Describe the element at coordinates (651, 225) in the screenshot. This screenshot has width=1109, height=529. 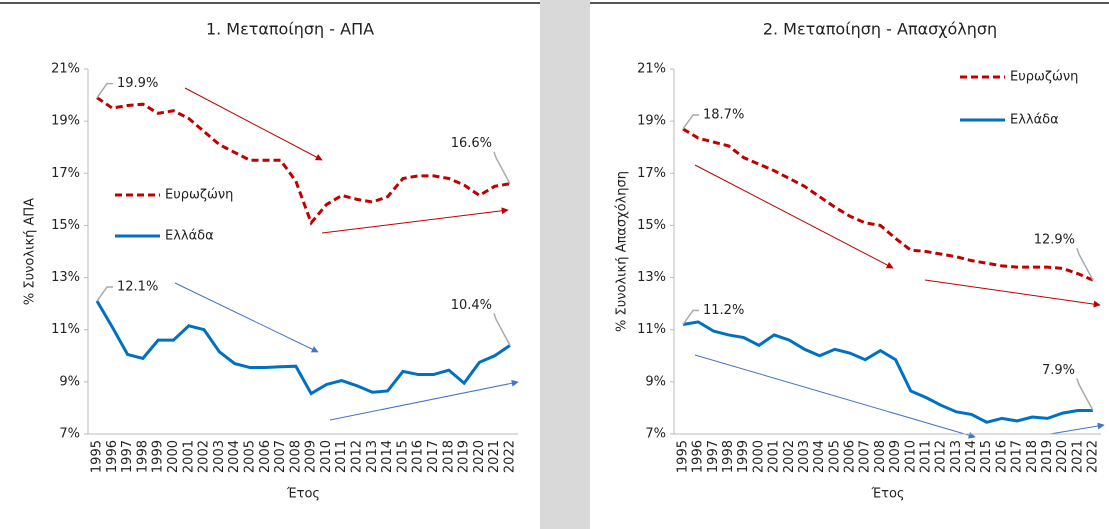
I see `y-tick-label: 15%` at that location.